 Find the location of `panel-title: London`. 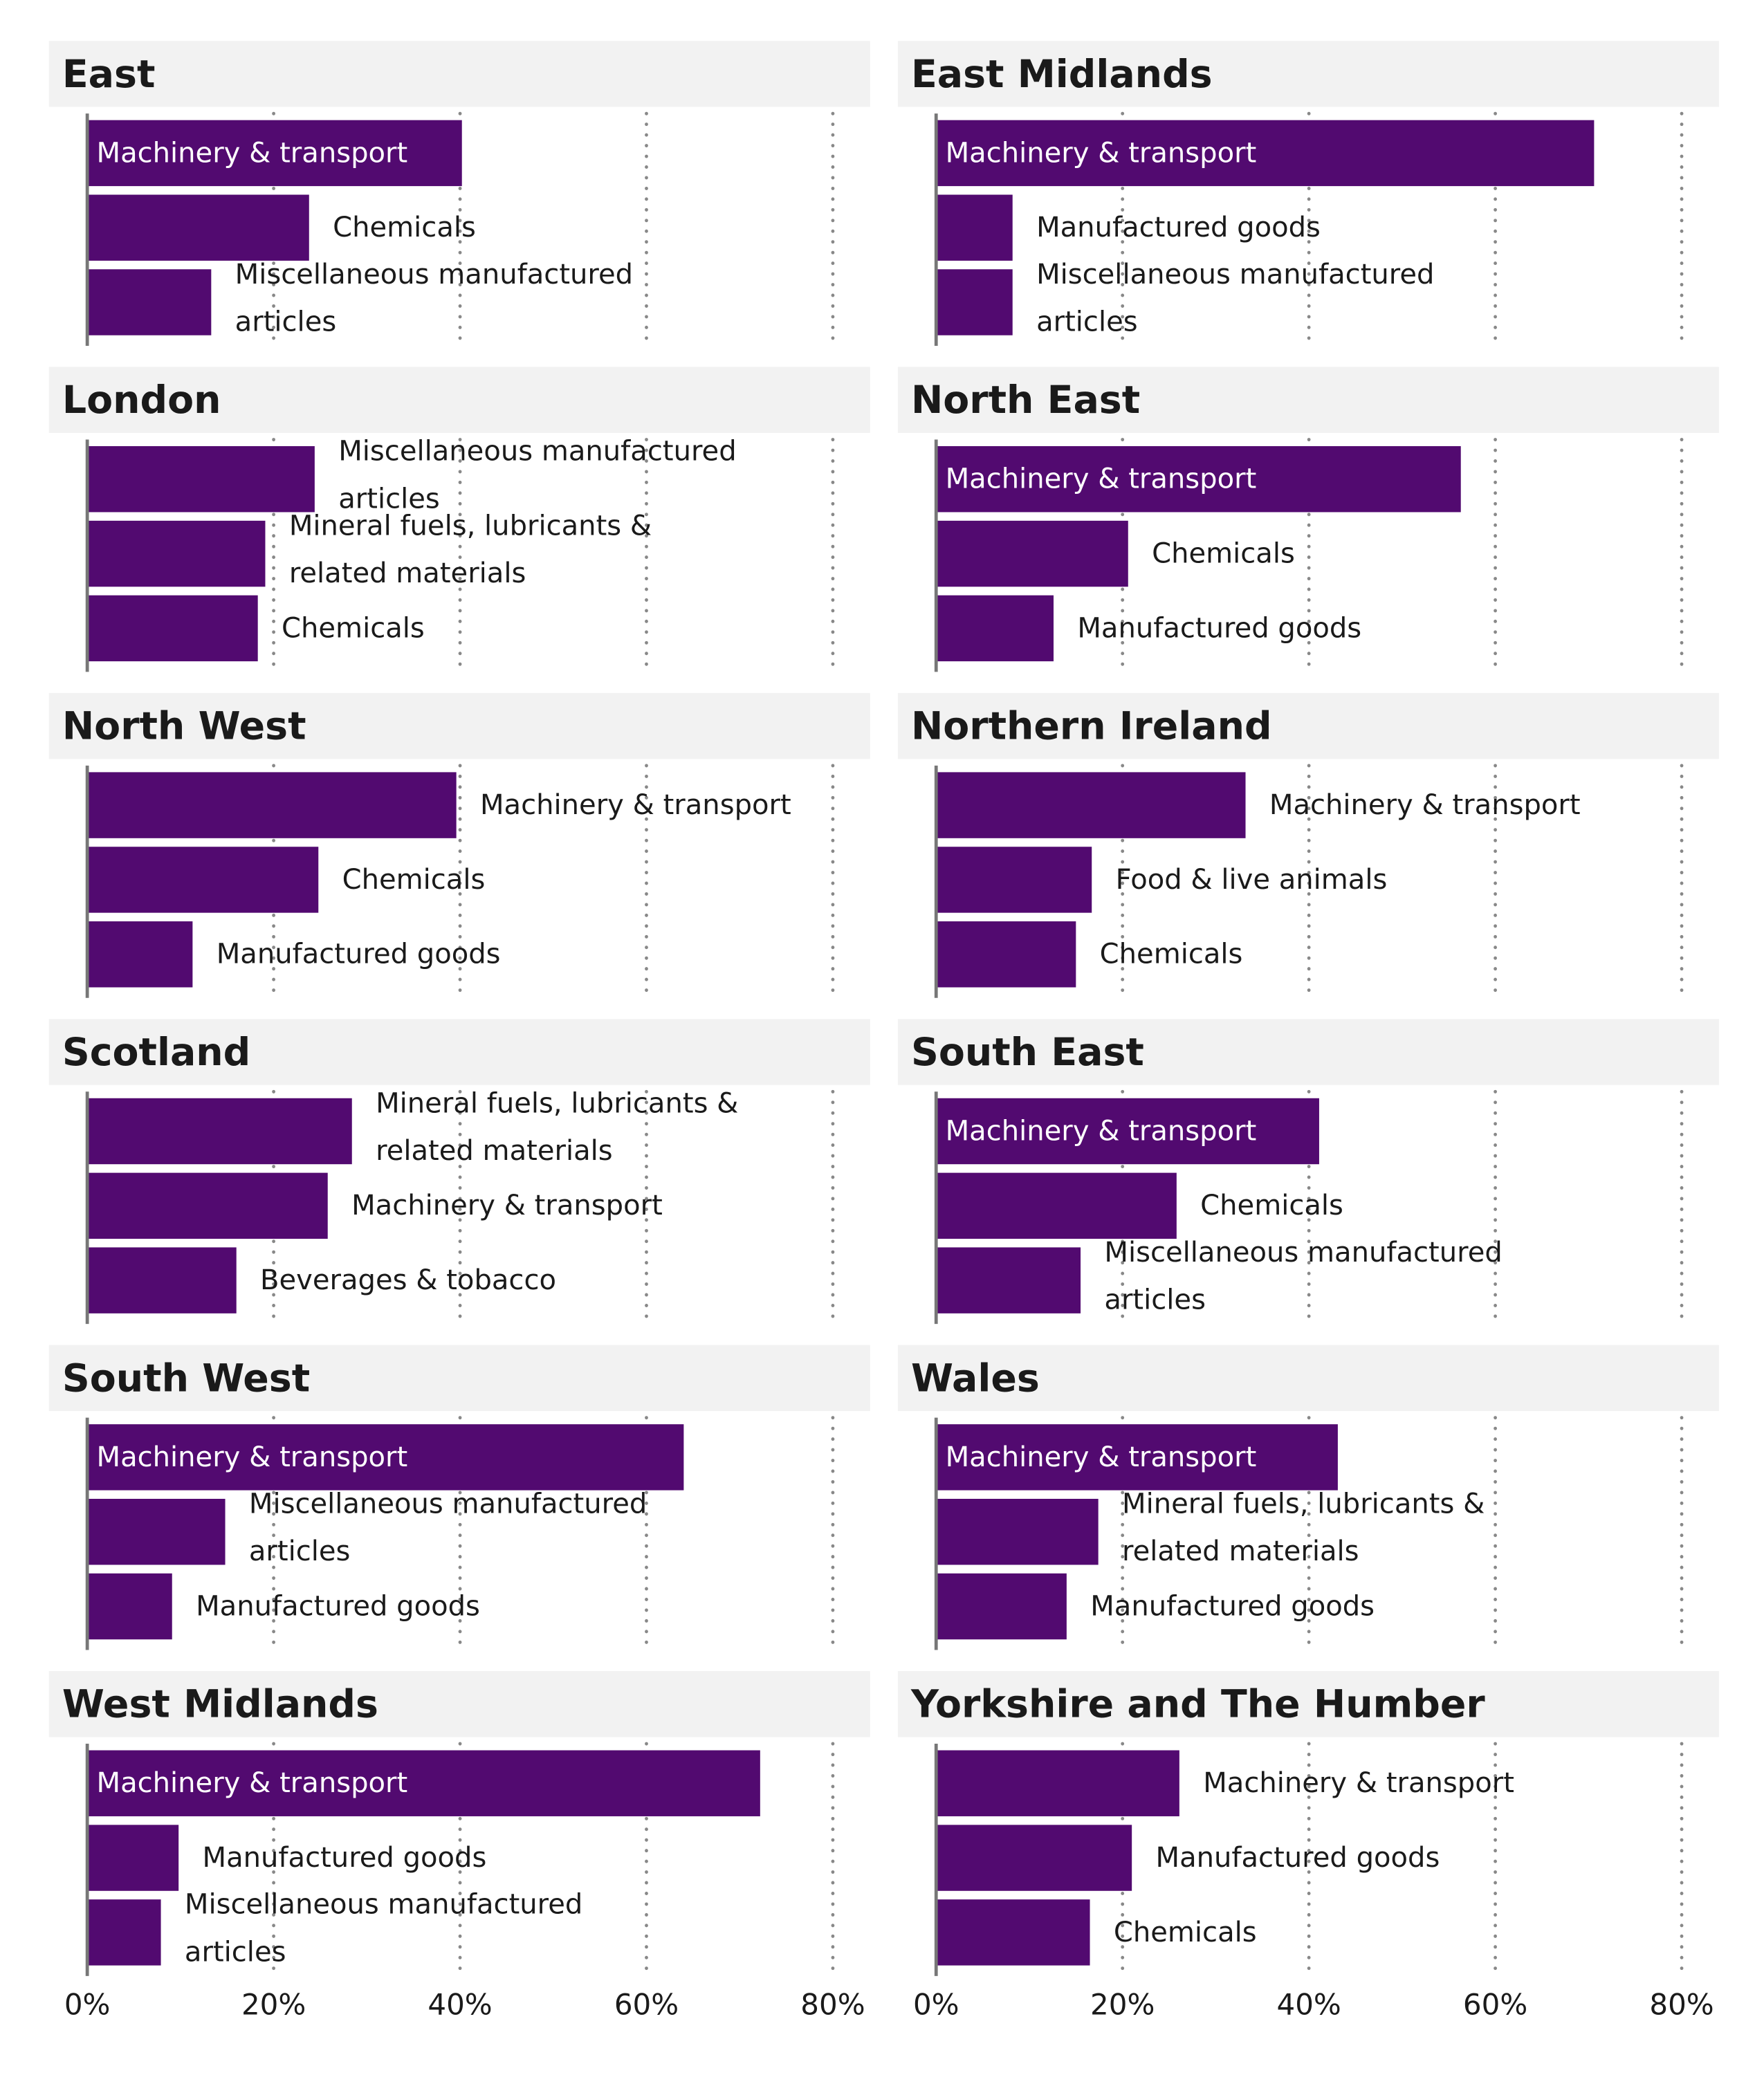

panel-title: London is located at coordinates (141, 400).